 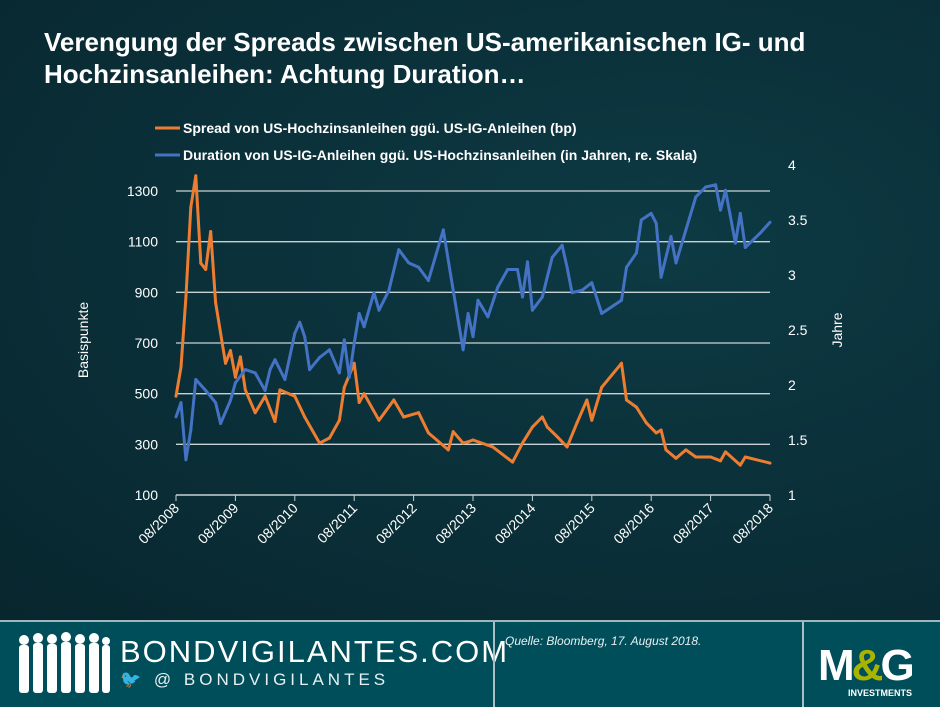 I want to click on divider, so click(x=494, y=664).